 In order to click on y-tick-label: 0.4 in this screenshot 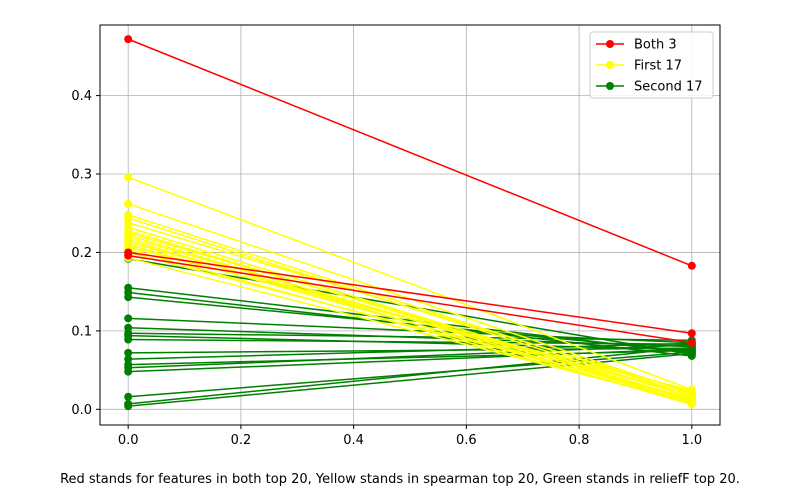, I will do `click(81, 96)`.